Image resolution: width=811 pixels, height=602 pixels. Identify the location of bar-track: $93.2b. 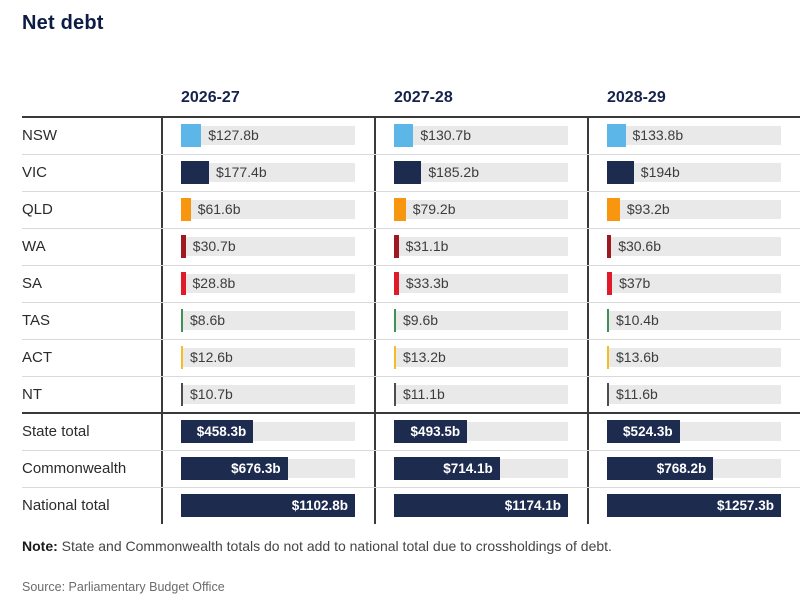
(694, 209).